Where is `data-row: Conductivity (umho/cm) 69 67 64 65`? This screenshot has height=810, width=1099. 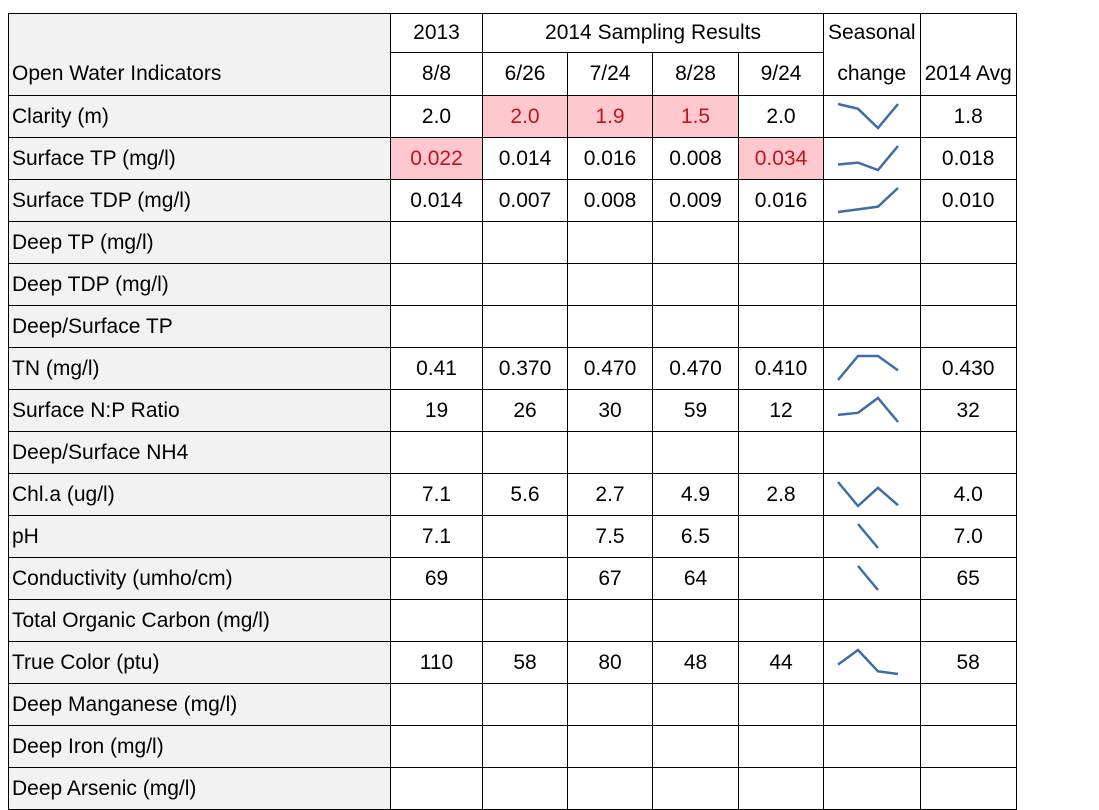 data-row: Conductivity (umho/cm) 69 67 64 65 is located at coordinates (512, 578).